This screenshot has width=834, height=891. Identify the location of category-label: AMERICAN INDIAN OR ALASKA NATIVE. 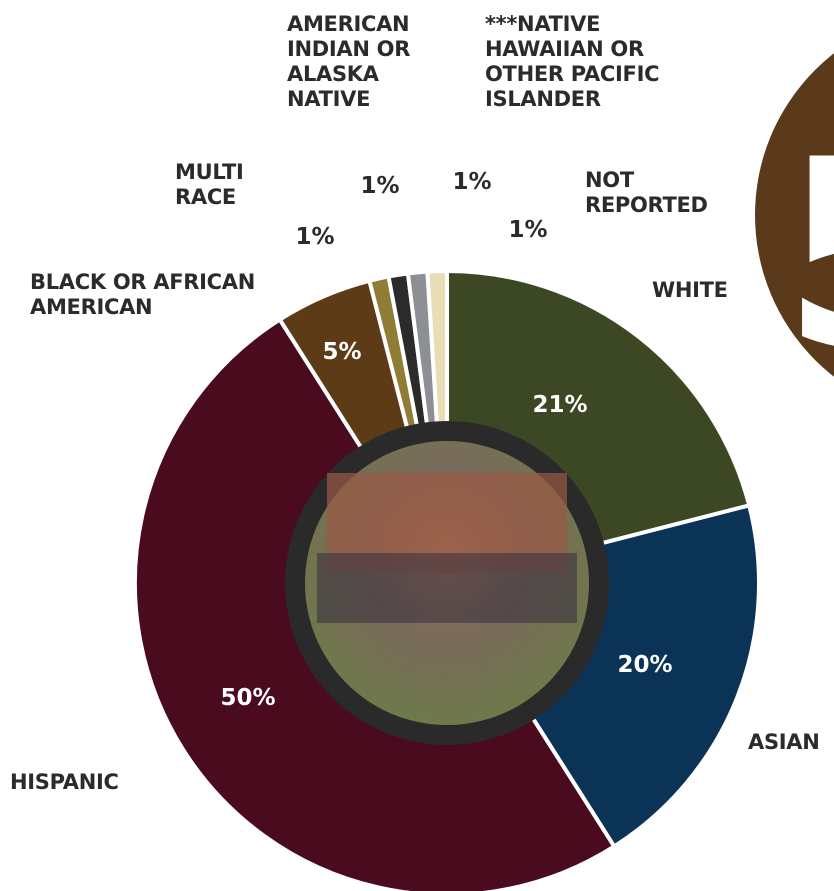
(349, 61).